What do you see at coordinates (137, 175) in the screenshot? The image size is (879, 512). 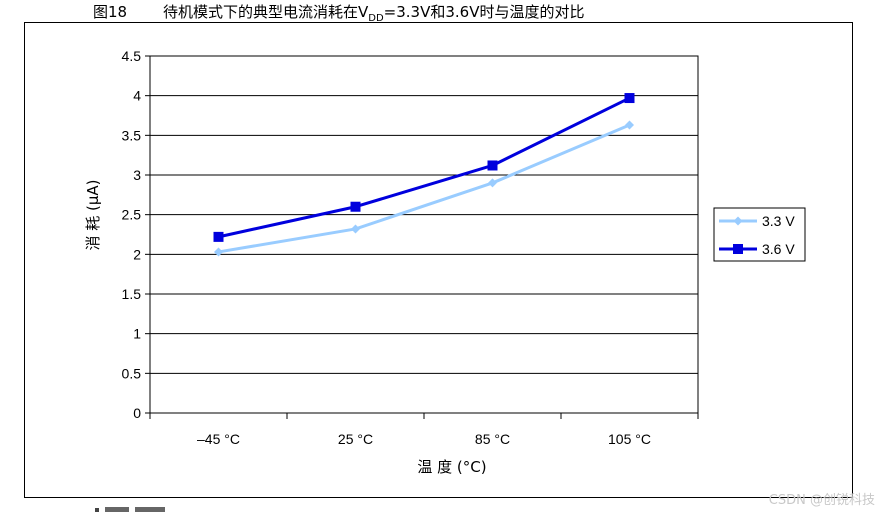 I see `y-tick-label: 3` at bounding box center [137, 175].